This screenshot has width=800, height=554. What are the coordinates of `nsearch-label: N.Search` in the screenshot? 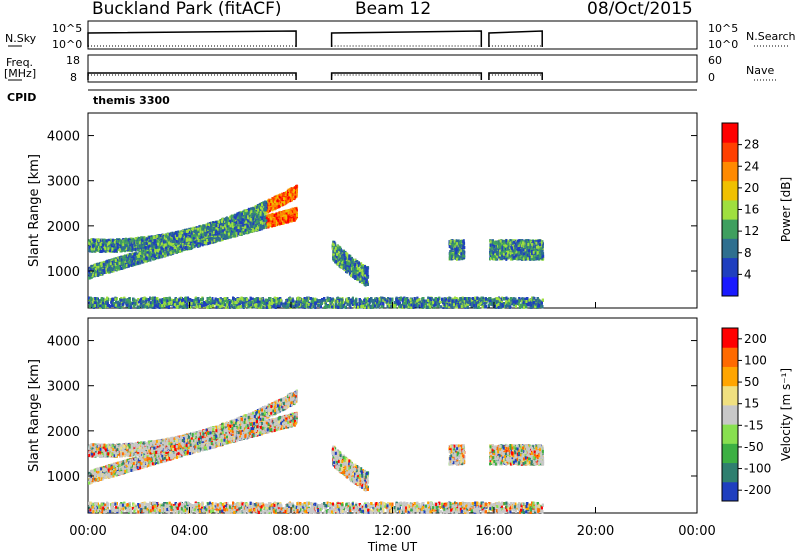 It's located at (771, 36).